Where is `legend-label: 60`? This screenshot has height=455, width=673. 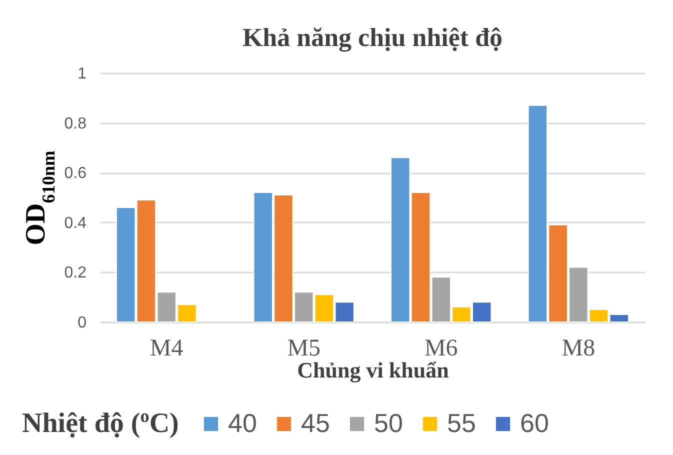
legend-label: 60 is located at coordinates (534, 423).